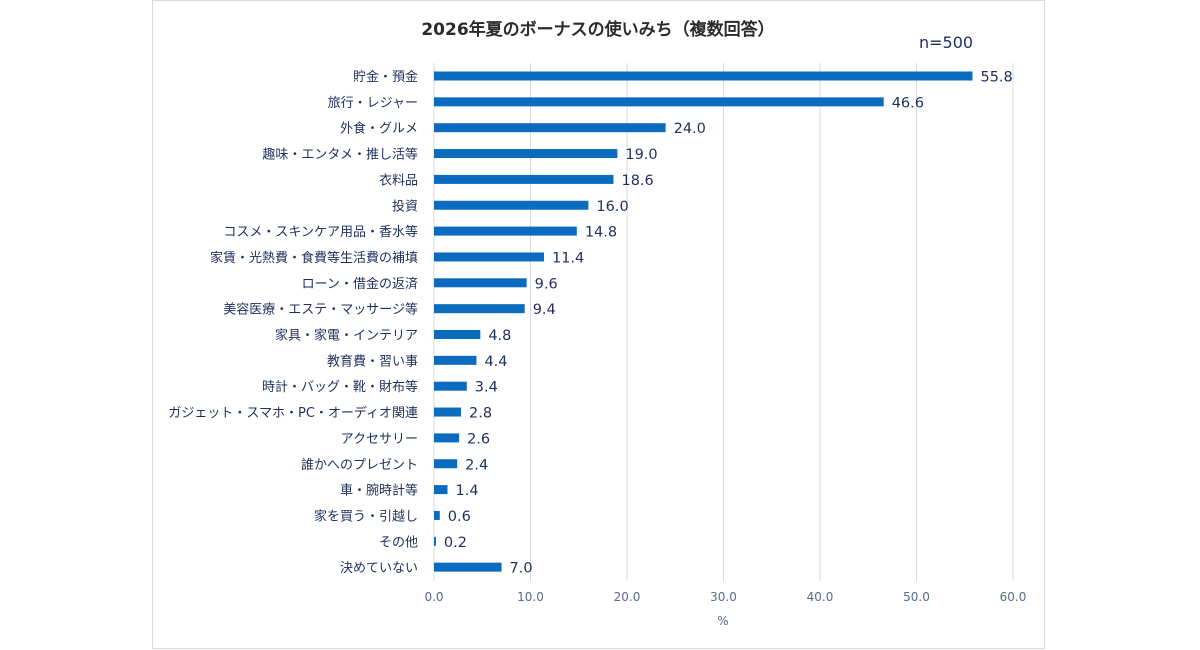 Image resolution: width=1200 pixels, height=650 pixels. What do you see at coordinates (476, 465) in the screenshot?
I see `value-label: 2.4` at bounding box center [476, 465].